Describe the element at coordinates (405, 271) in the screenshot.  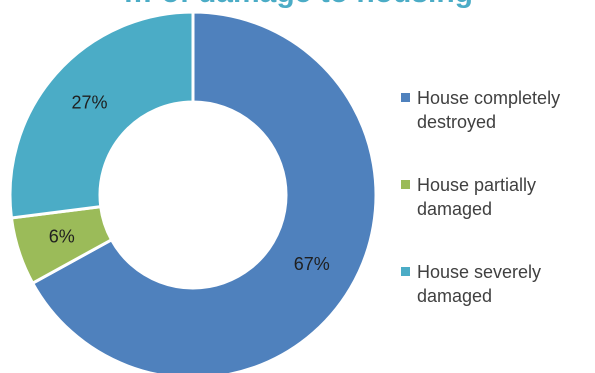
I see `legend-swatch-severely-damaged` at that location.